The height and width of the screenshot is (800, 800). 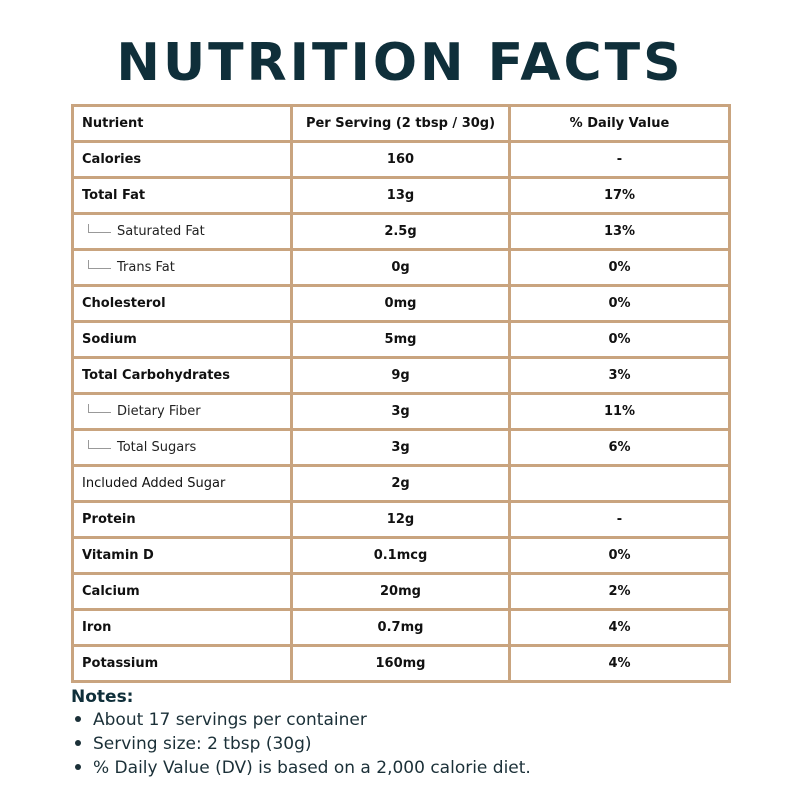 I want to click on nutrient-name: Dietary Fiber, so click(x=159, y=411).